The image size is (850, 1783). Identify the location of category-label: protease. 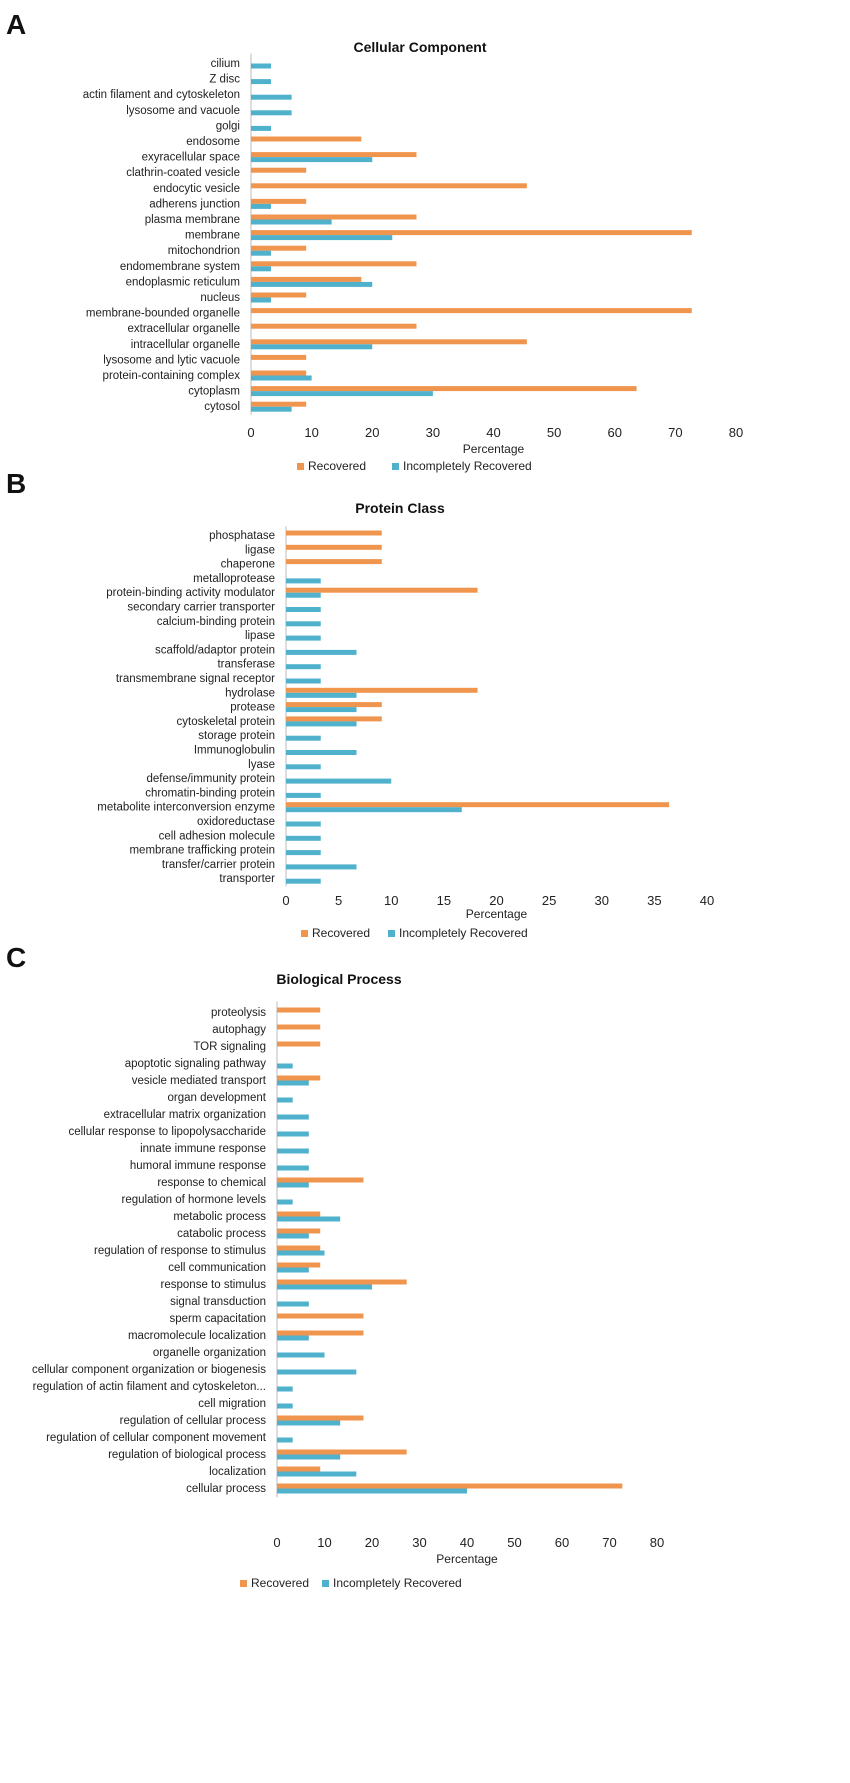
(252, 708).